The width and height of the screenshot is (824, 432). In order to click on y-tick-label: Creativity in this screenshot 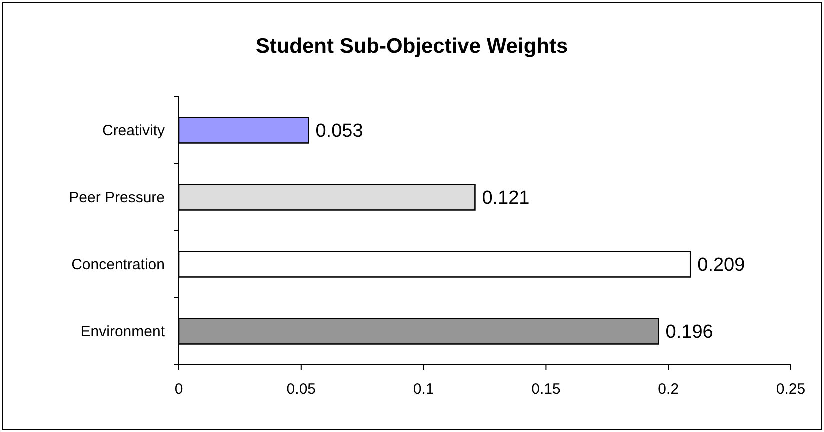, I will do `click(134, 131)`.